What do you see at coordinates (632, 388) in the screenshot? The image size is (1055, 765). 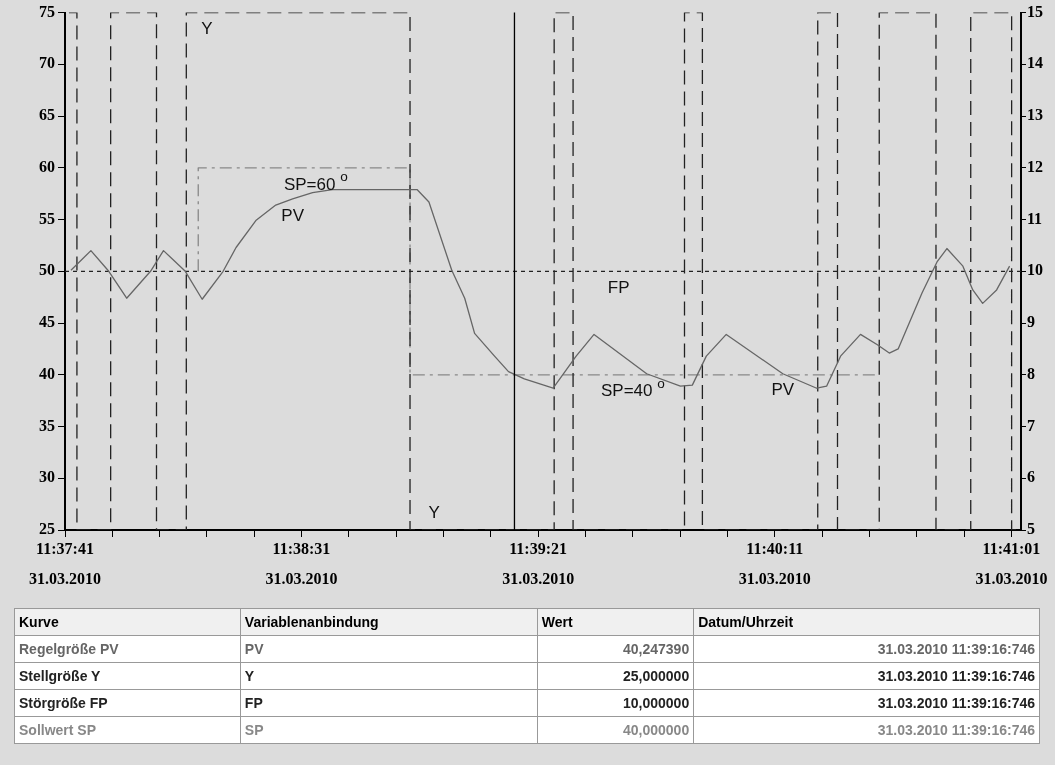 I see `annotation: SP=40 o` at bounding box center [632, 388].